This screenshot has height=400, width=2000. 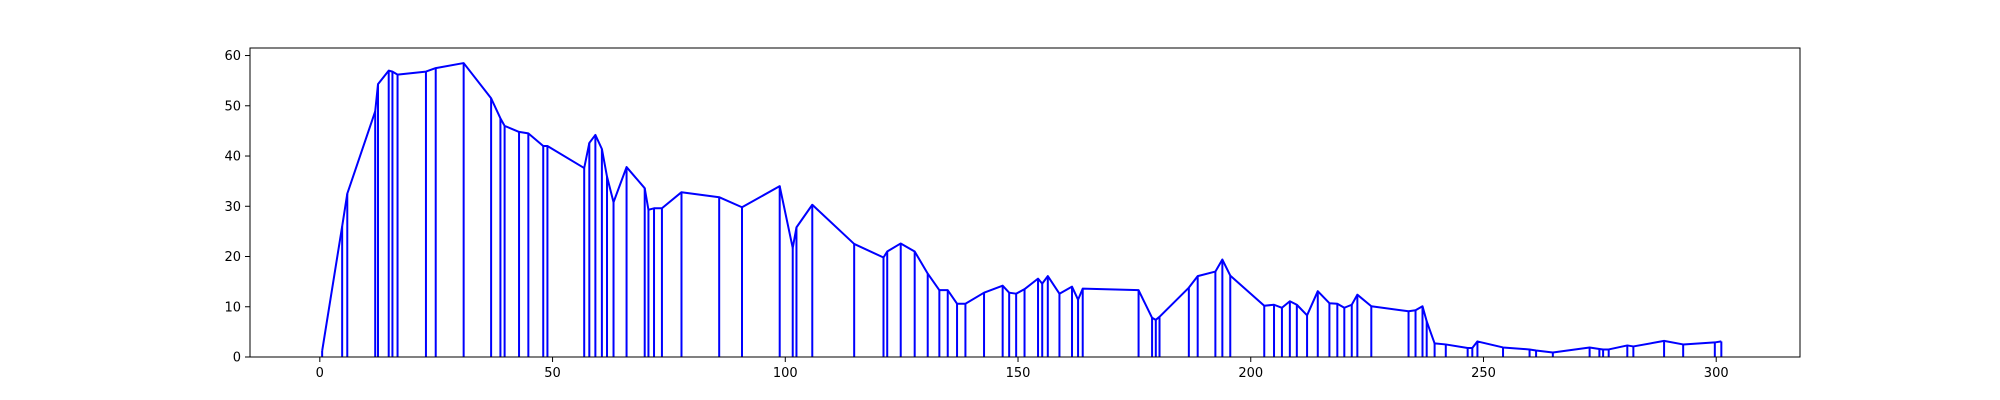 What do you see at coordinates (237, 358) in the screenshot?
I see `y-tick-label-0: 0` at bounding box center [237, 358].